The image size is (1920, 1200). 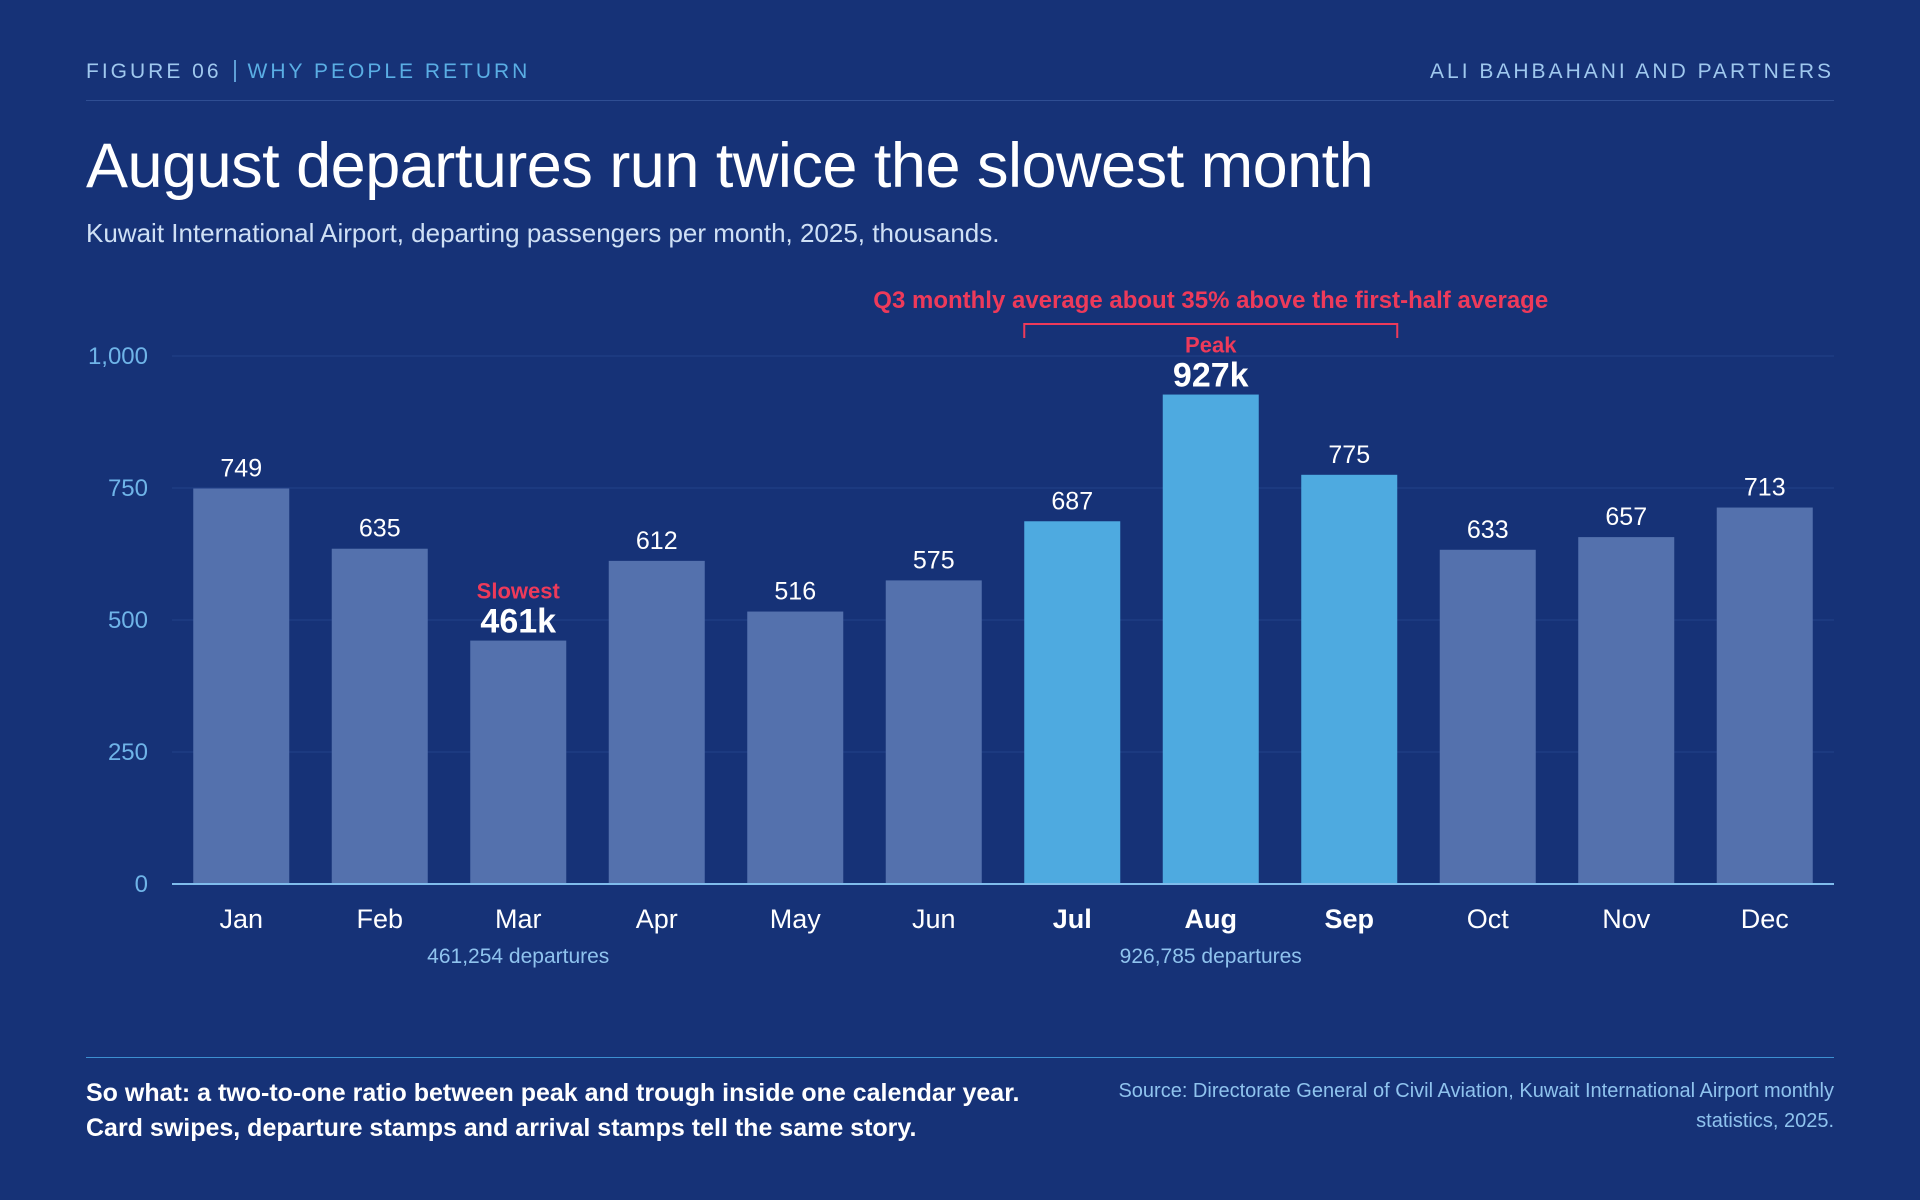 I want to click on annotation-tag: Peak, so click(x=1211, y=345).